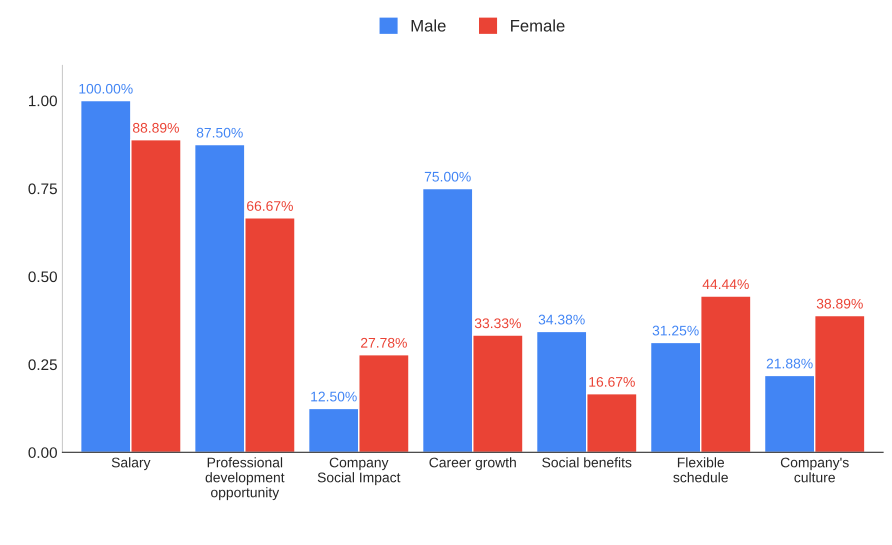 Image resolution: width=892 pixels, height=545 pixels. I want to click on data-label: 21.88%, so click(789, 363).